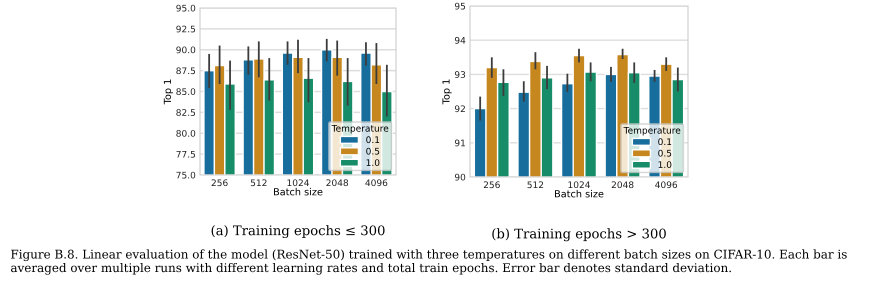  Describe the element at coordinates (460, 40) in the screenshot. I see `y-tick-label: 94` at that location.